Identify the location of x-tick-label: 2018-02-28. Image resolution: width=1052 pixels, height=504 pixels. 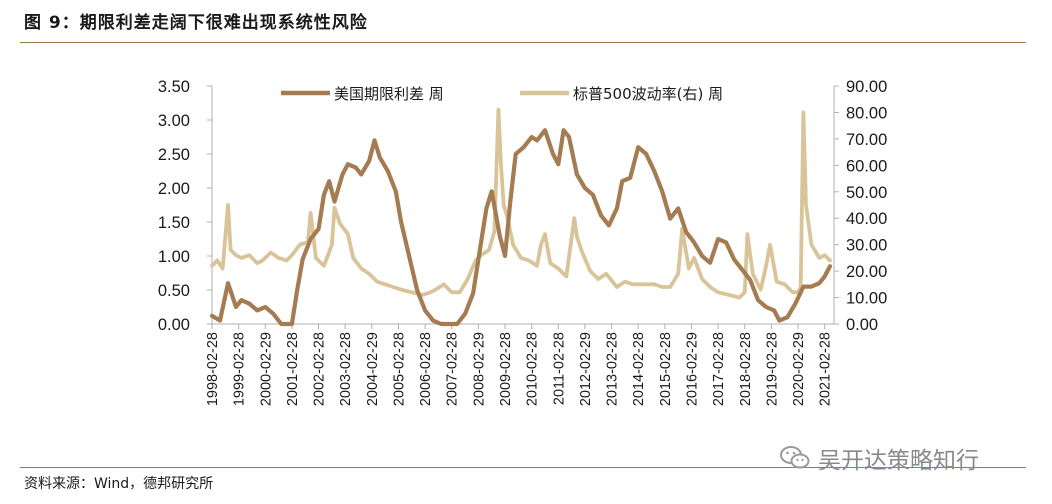
(746, 369).